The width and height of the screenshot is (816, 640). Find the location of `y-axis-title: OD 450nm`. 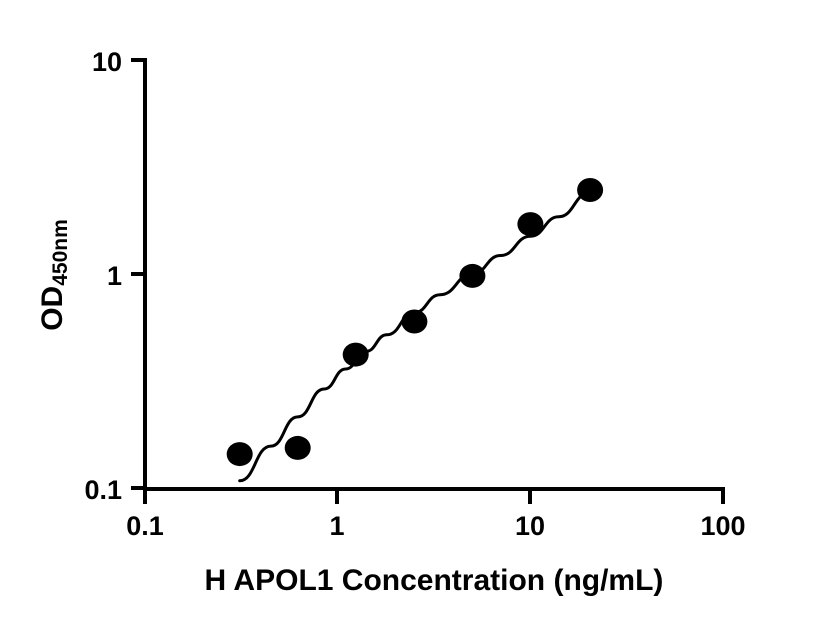

y-axis-title: OD 450nm is located at coordinates (54, 275).